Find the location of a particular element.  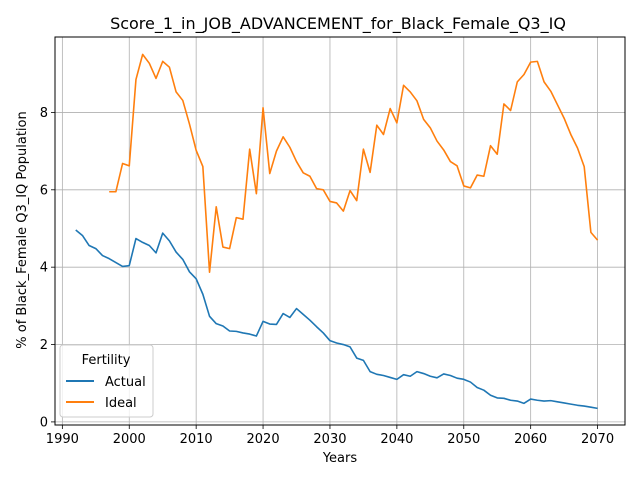

x-tick-label: 2070 is located at coordinates (597, 439).